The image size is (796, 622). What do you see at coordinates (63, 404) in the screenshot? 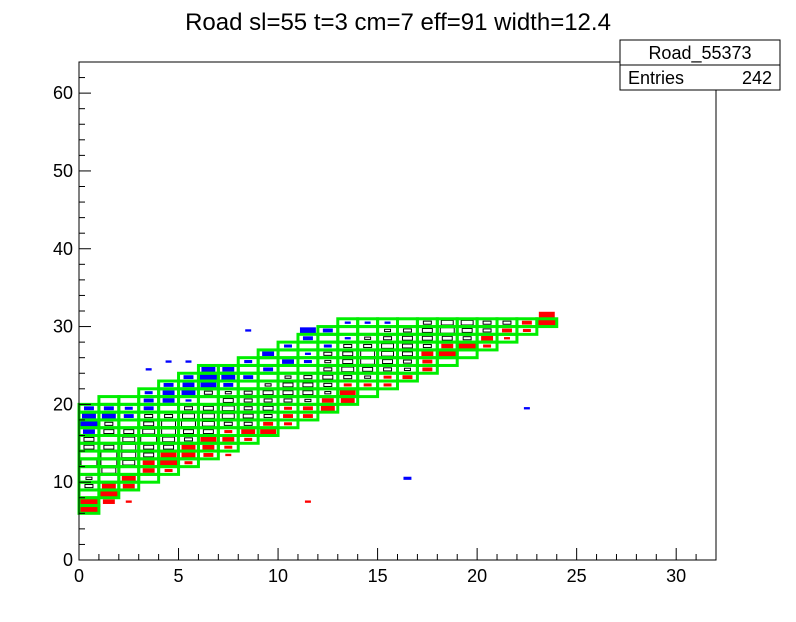
I see `y-tick-label: 20` at bounding box center [63, 404].